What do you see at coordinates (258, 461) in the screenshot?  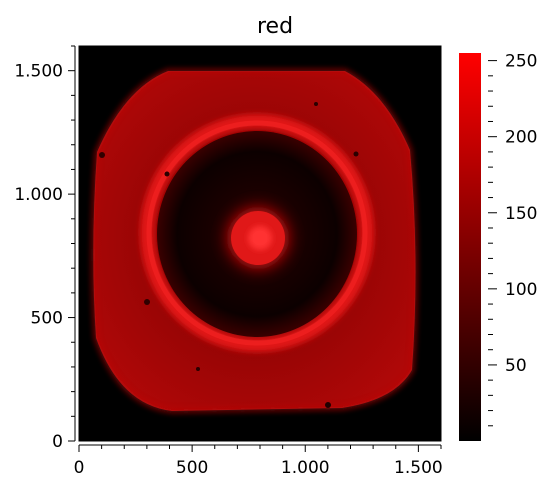 I see `x-axis: 0 500 1.000 1.500` at bounding box center [258, 461].